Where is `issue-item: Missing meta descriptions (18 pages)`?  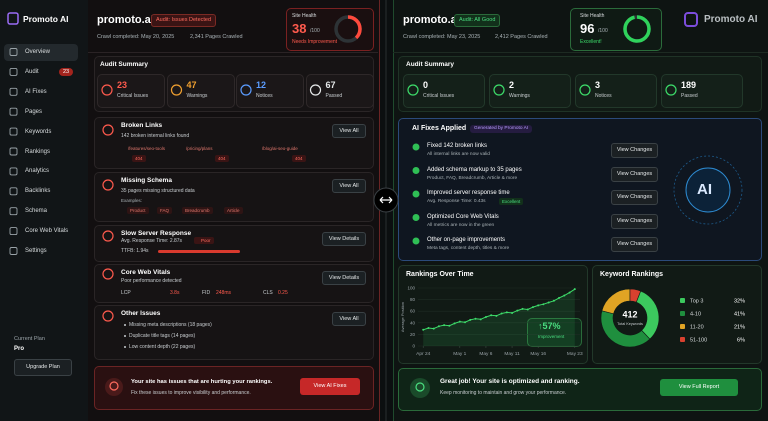
issue-item: Missing meta descriptions (18 pages) is located at coordinates (170, 325).